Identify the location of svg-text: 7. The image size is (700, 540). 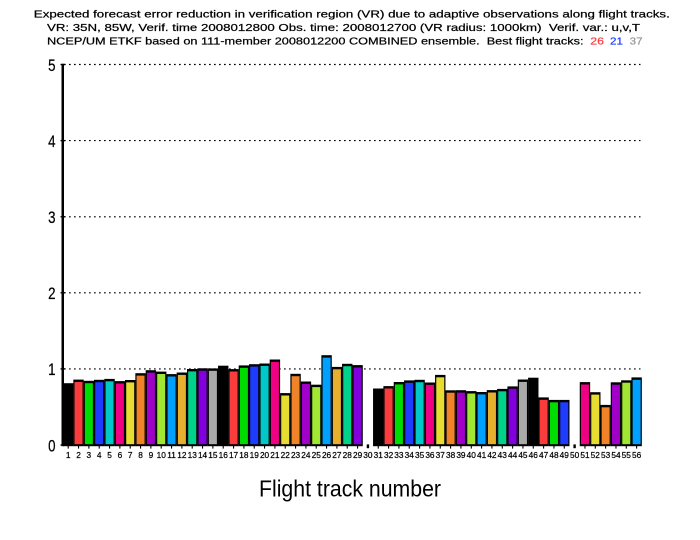
(130, 455).